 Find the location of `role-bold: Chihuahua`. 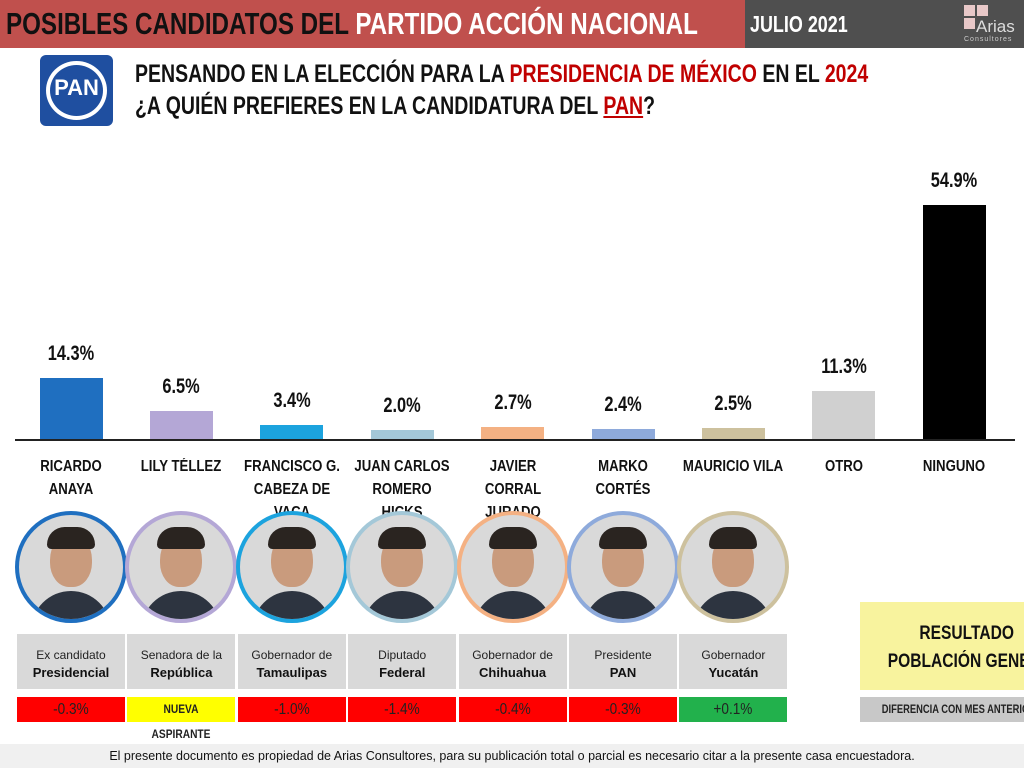

role-bold: Chihuahua is located at coordinates (513, 672).